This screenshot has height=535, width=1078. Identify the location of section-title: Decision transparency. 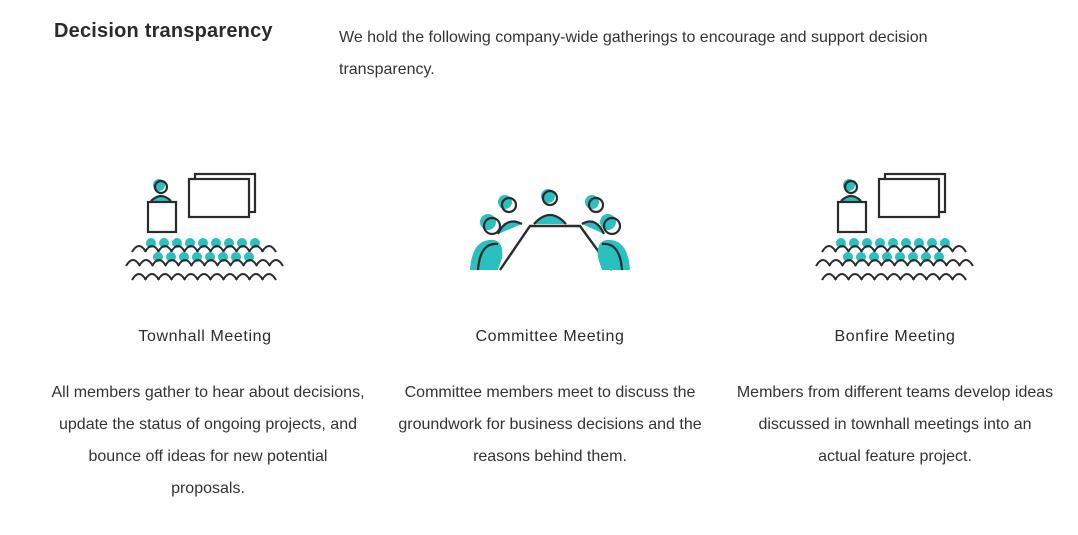
(163, 31).